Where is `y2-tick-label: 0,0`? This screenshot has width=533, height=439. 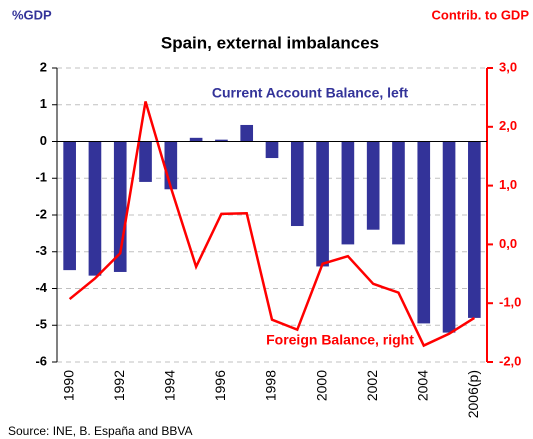
y2-tick-label: 0,0 is located at coordinates (508, 243).